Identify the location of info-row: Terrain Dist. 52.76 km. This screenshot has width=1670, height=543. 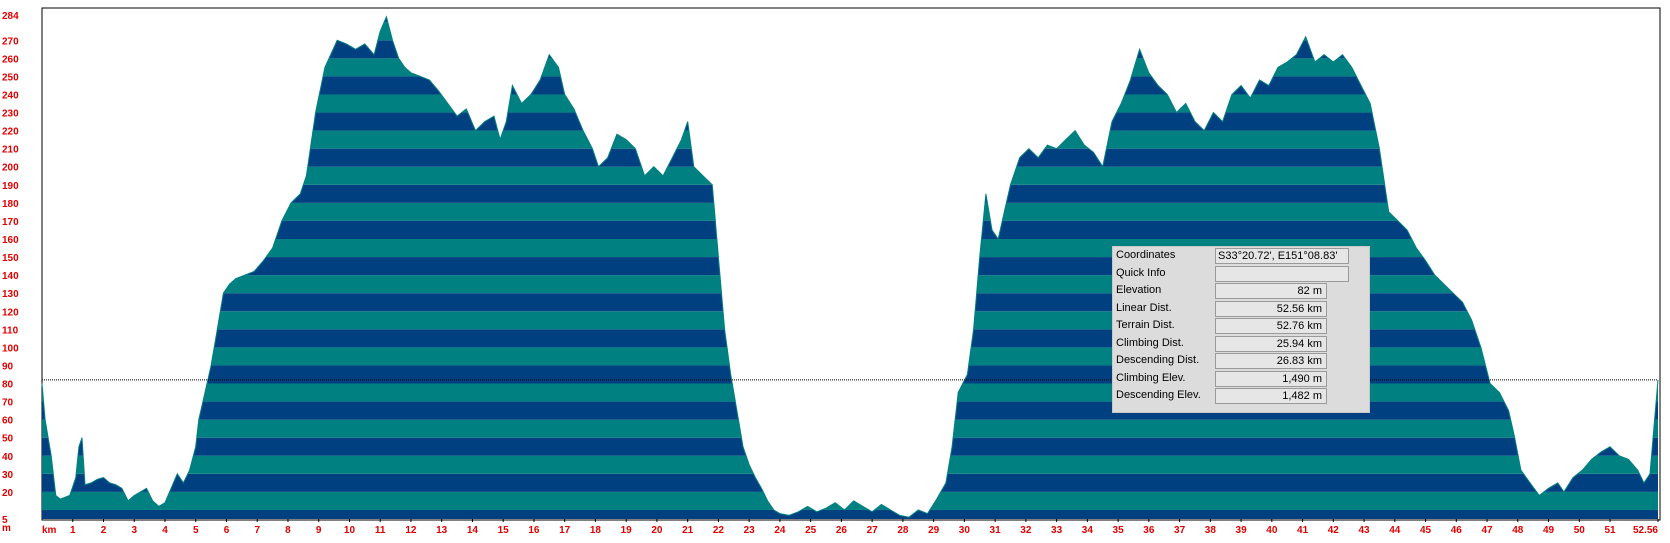
(1241, 325).